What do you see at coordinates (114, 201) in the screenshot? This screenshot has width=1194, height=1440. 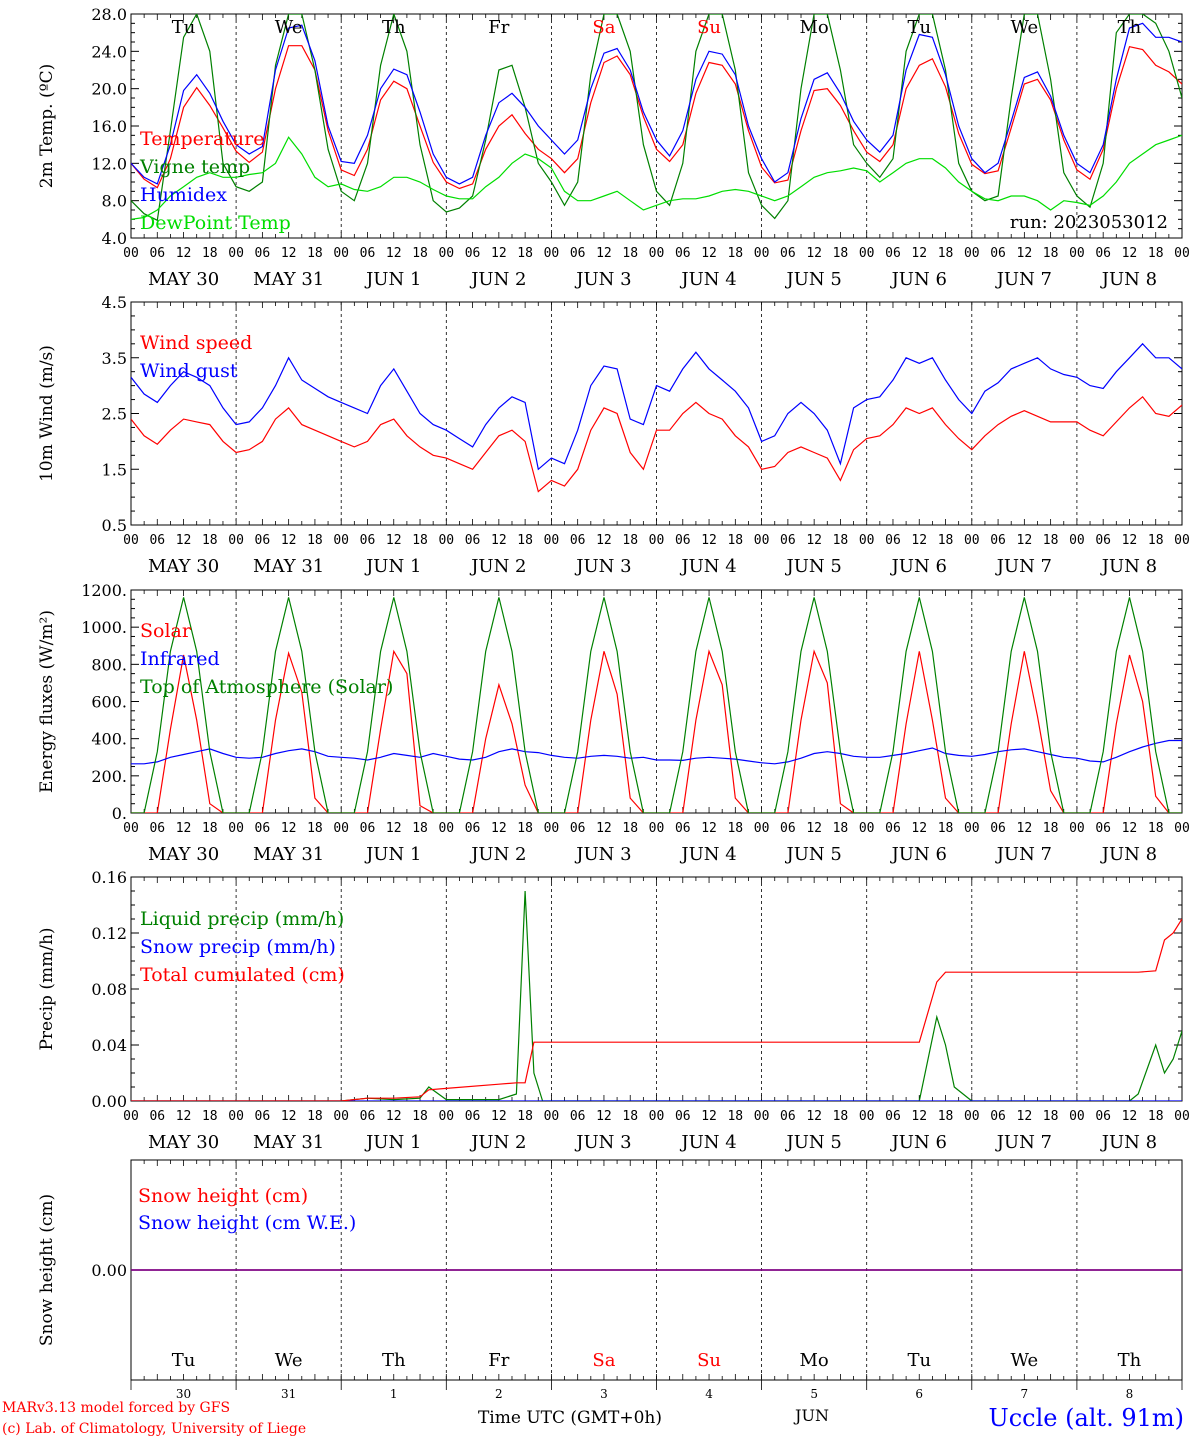 I see `y-tick-label: 8.0` at bounding box center [114, 201].